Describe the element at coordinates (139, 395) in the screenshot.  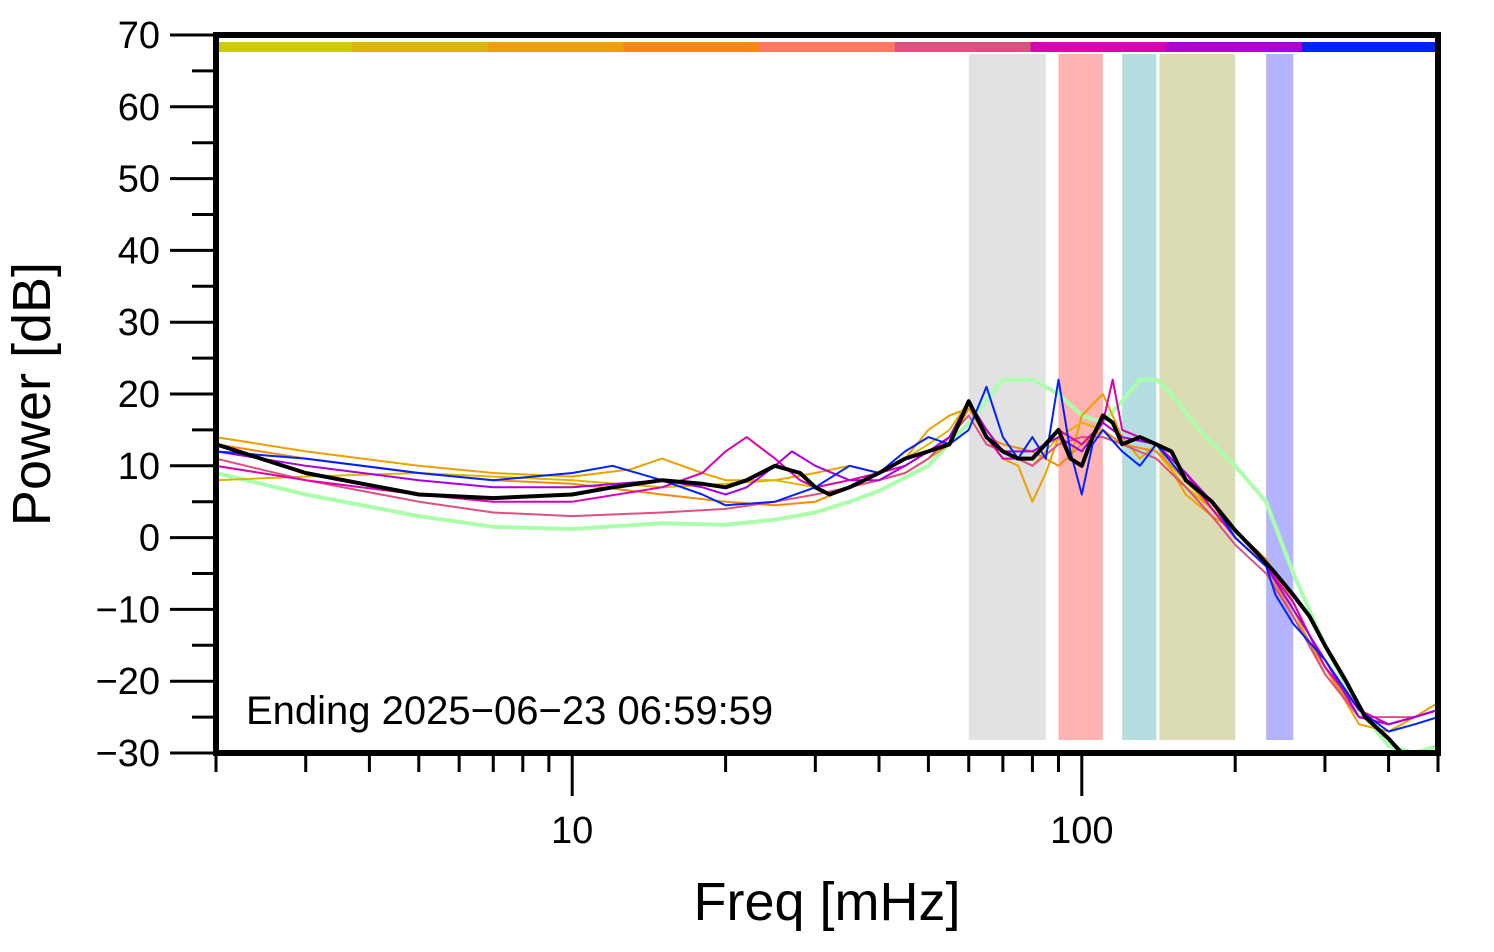
I see `y-tick-label: 20` at that location.